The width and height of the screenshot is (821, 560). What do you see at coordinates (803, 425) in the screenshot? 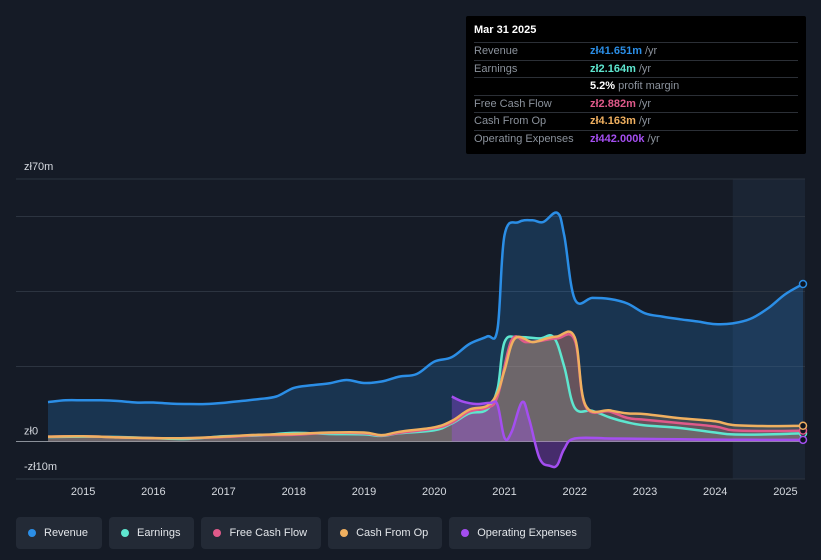
I see `cash-from-op-end-marker` at bounding box center [803, 425].